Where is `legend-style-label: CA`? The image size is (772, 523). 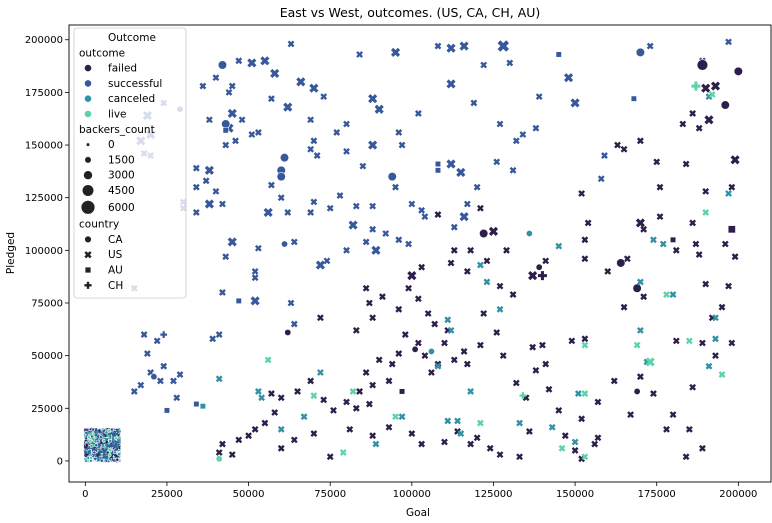
legend-style-label: CA is located at coordinates (115, 240).